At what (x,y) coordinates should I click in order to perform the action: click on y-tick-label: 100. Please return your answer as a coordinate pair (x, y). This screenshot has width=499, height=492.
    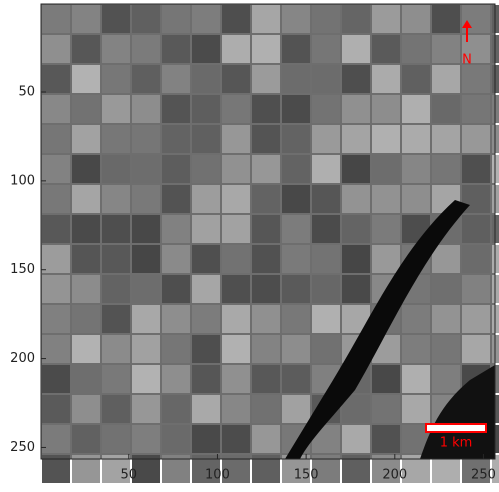
    Looking at the image, I should click on (22, 180).